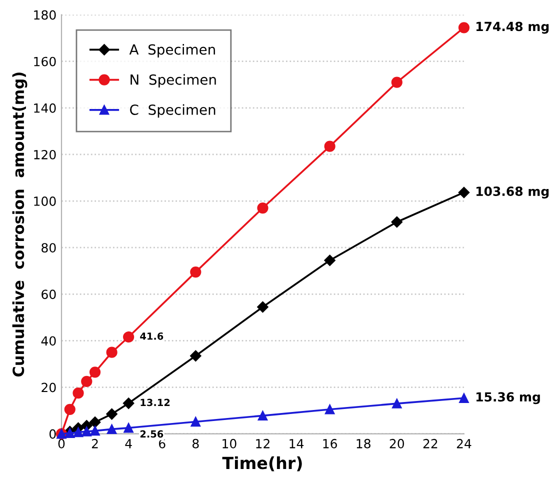  I want to click on data-label: 103.68 mg, so click(512, 192).